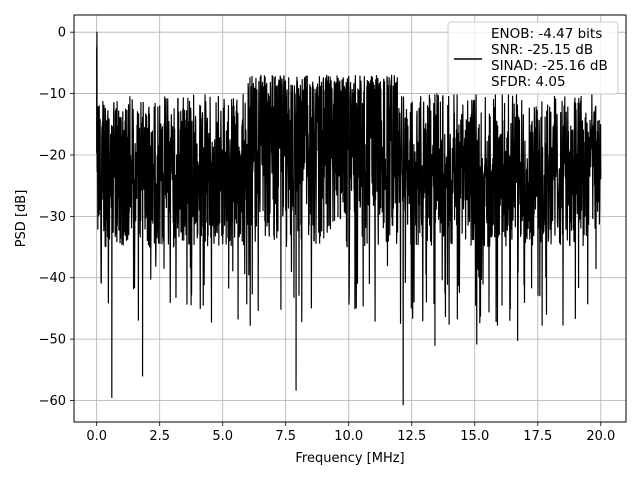 Image resolution: width=640 pixels, height=480 pixels. Describe the element at coordinates (474, 436) in the screenshot. I see `x-tick-label: 15.0` at that location.